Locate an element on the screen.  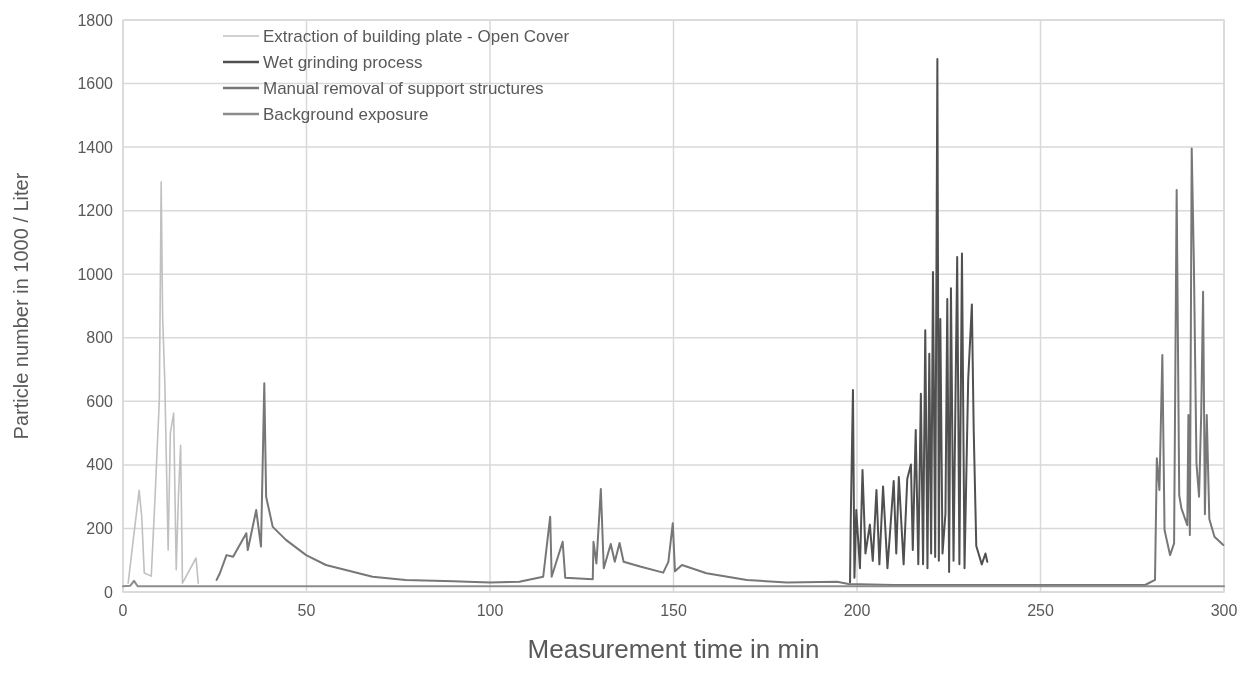
x-tick-label: 250 is located at coordinates (1040, 610).